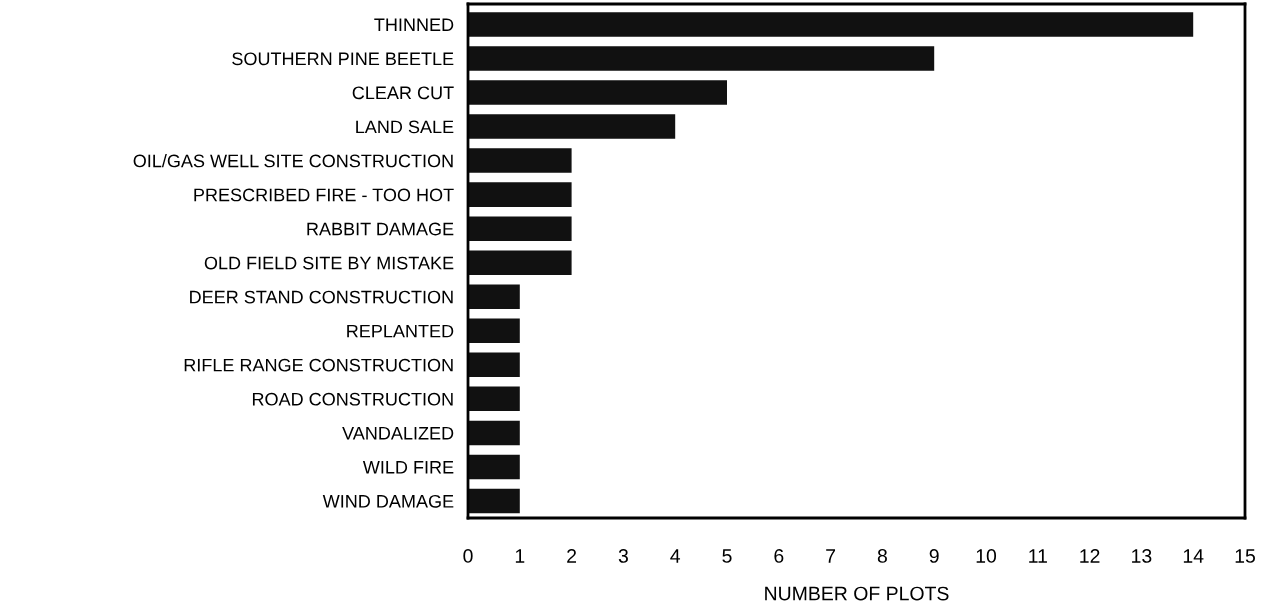 The width and height of the screenshot is (1272, 611). I want to click on y-tick-label: THINNED, so click(414, 24).